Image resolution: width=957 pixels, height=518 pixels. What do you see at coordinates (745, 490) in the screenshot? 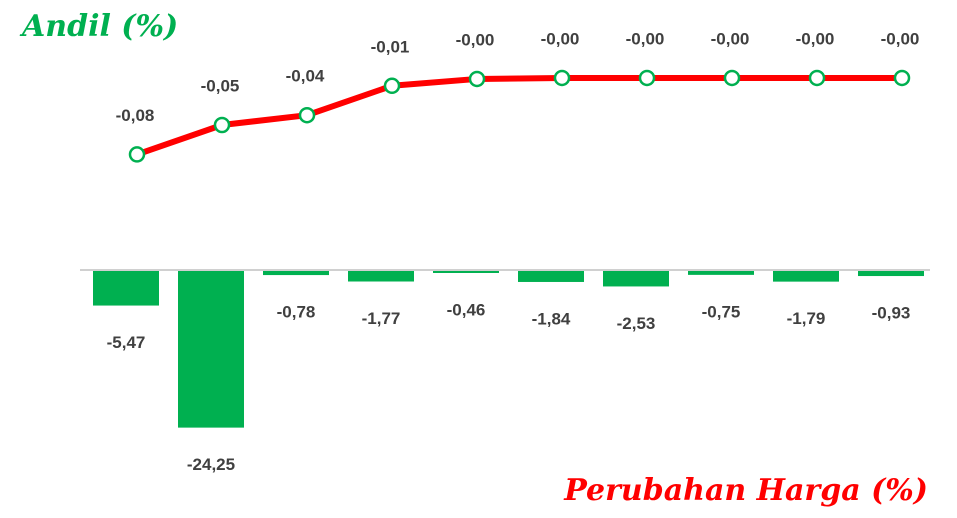
I see `bar-title: Perubahan Harga (%)` at bounding box center [745, 490].